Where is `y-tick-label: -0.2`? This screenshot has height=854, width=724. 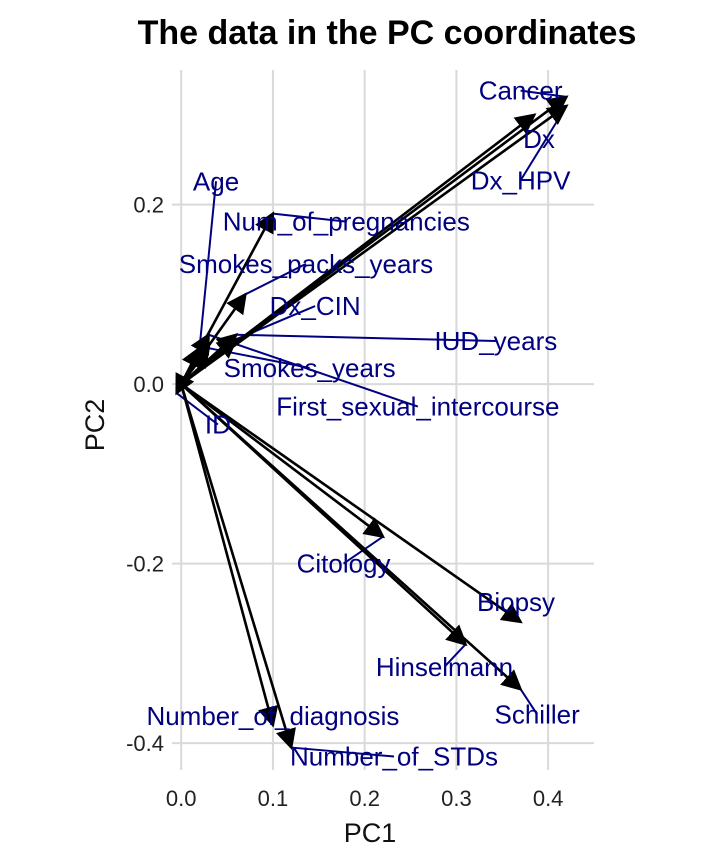
y-tick-label: -0.2 is located at coordinates (145, 564).